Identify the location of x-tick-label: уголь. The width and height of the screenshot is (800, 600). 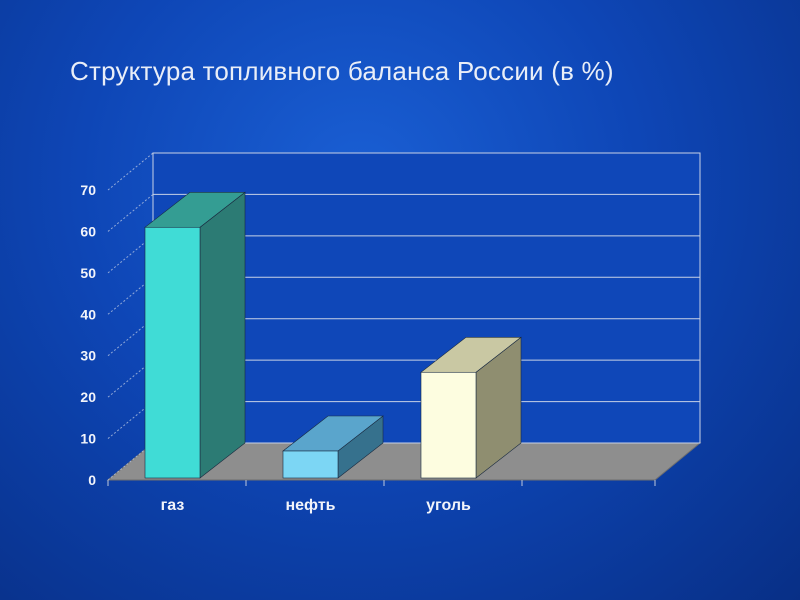
(448, 505).